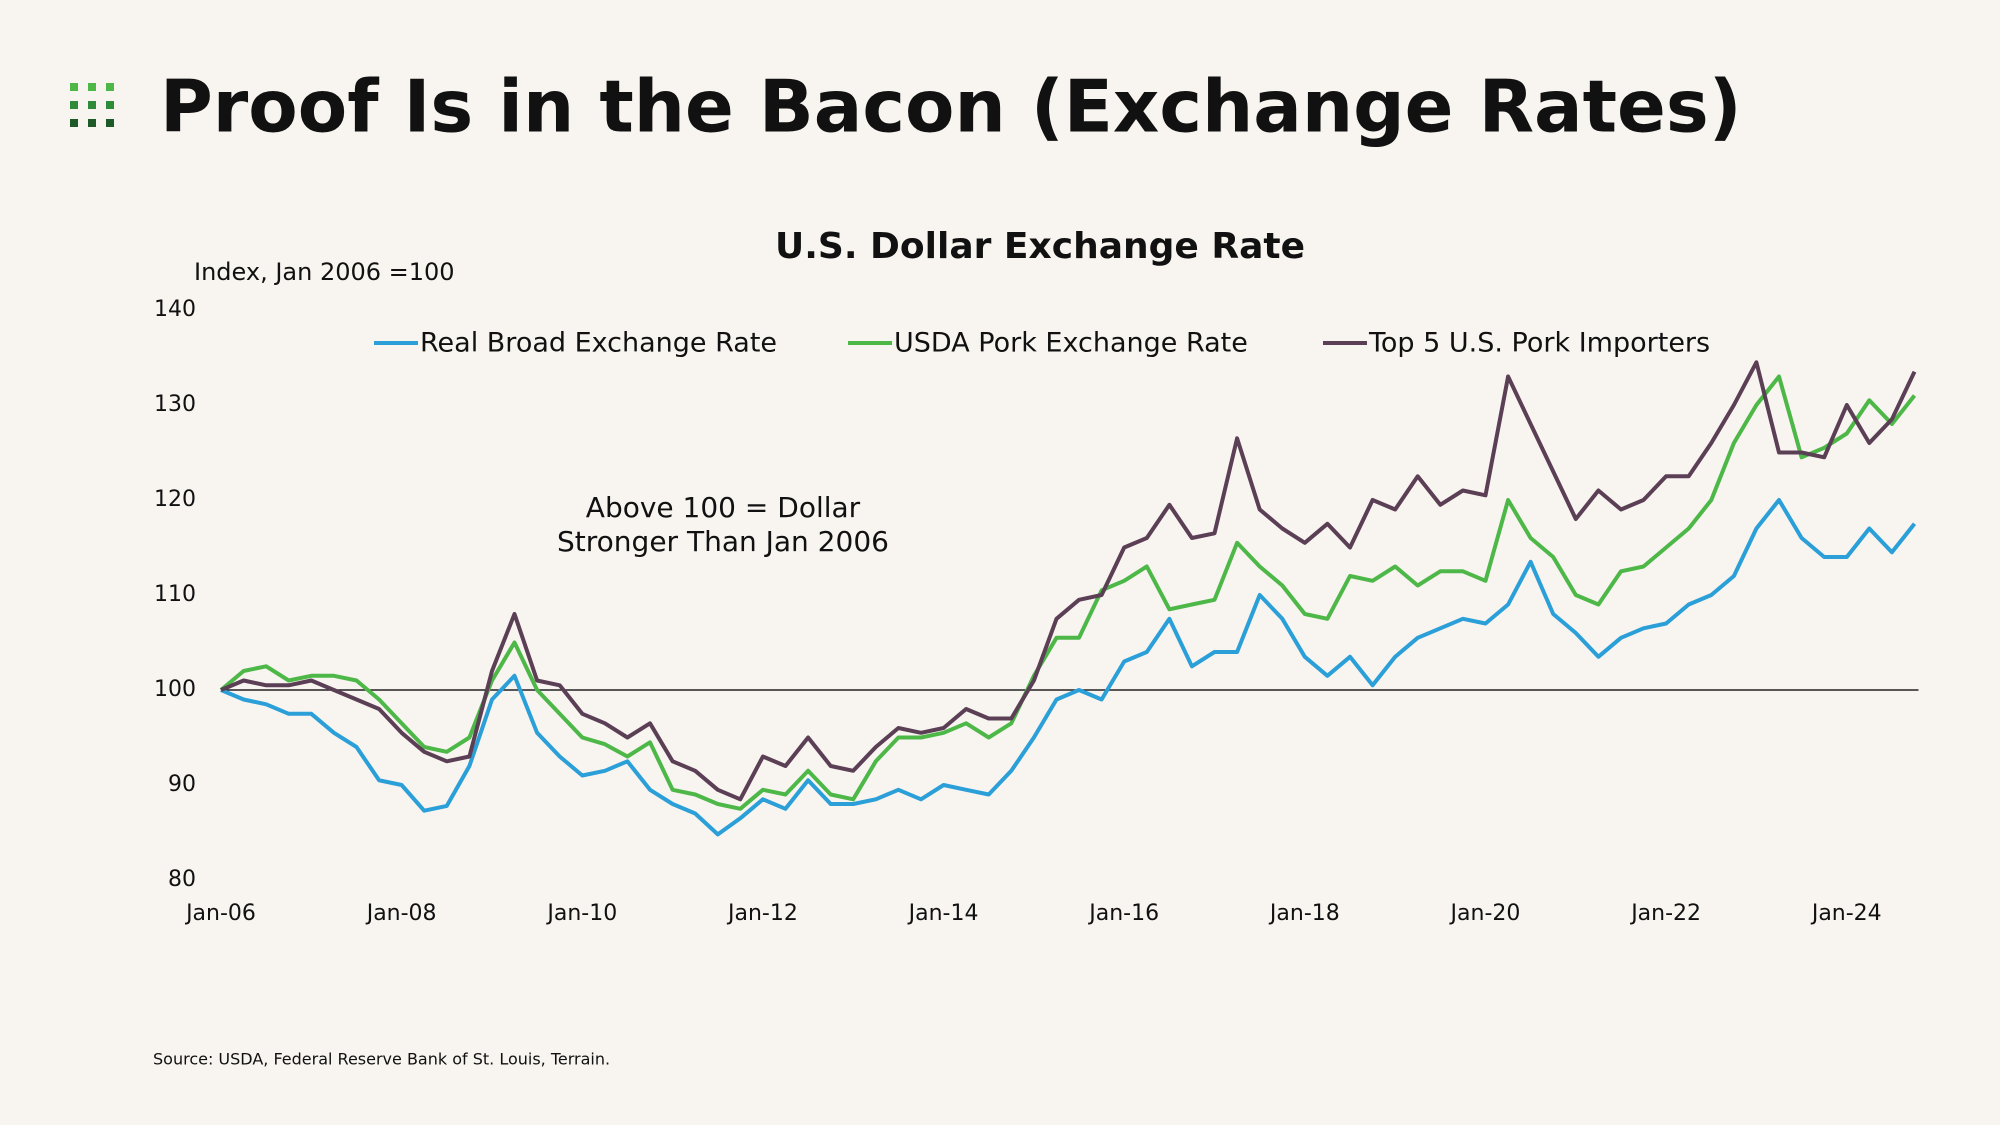 This screenshot has height=1125, width=2000. What do you see at coordinates (1071, 343) in the screenshot?
I see `legend-label: USDA Pork Exchange Rate` at bounding box center [1071, 343].